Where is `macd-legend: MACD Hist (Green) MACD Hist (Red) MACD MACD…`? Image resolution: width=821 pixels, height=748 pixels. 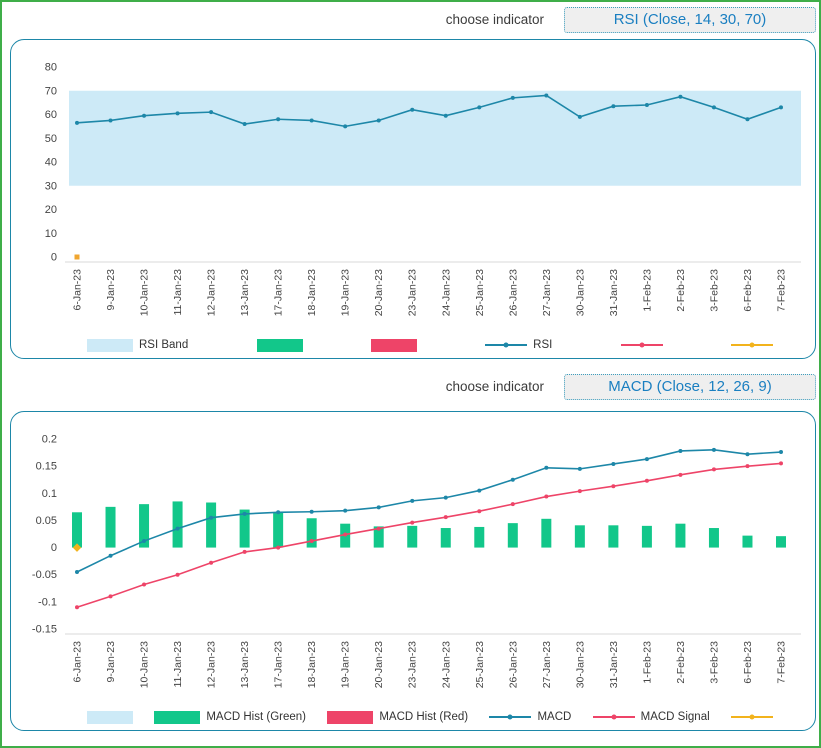 macd-legend: MACD Hist (Green) MACD Hist (Red) MACD MACD… is located at coordinates (414, 716).